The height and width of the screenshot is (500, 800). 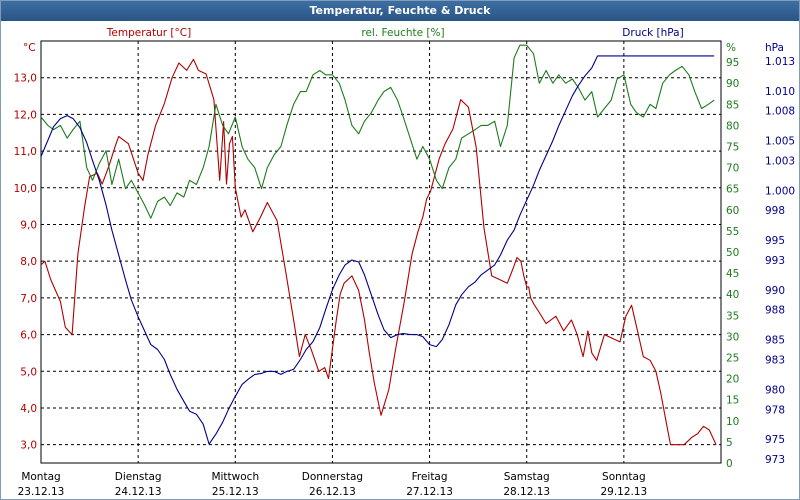 What do you see at coordinates (729, 443) in the screenshot?
I see `humidity-tick-label: 5` at bounding box center [729, 443].